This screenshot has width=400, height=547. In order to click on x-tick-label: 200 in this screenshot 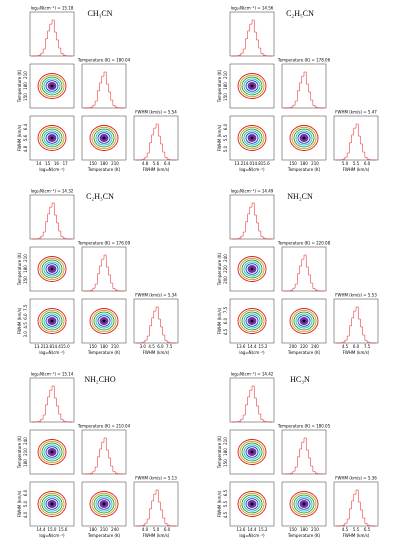, I will do `click(293, 346)`.